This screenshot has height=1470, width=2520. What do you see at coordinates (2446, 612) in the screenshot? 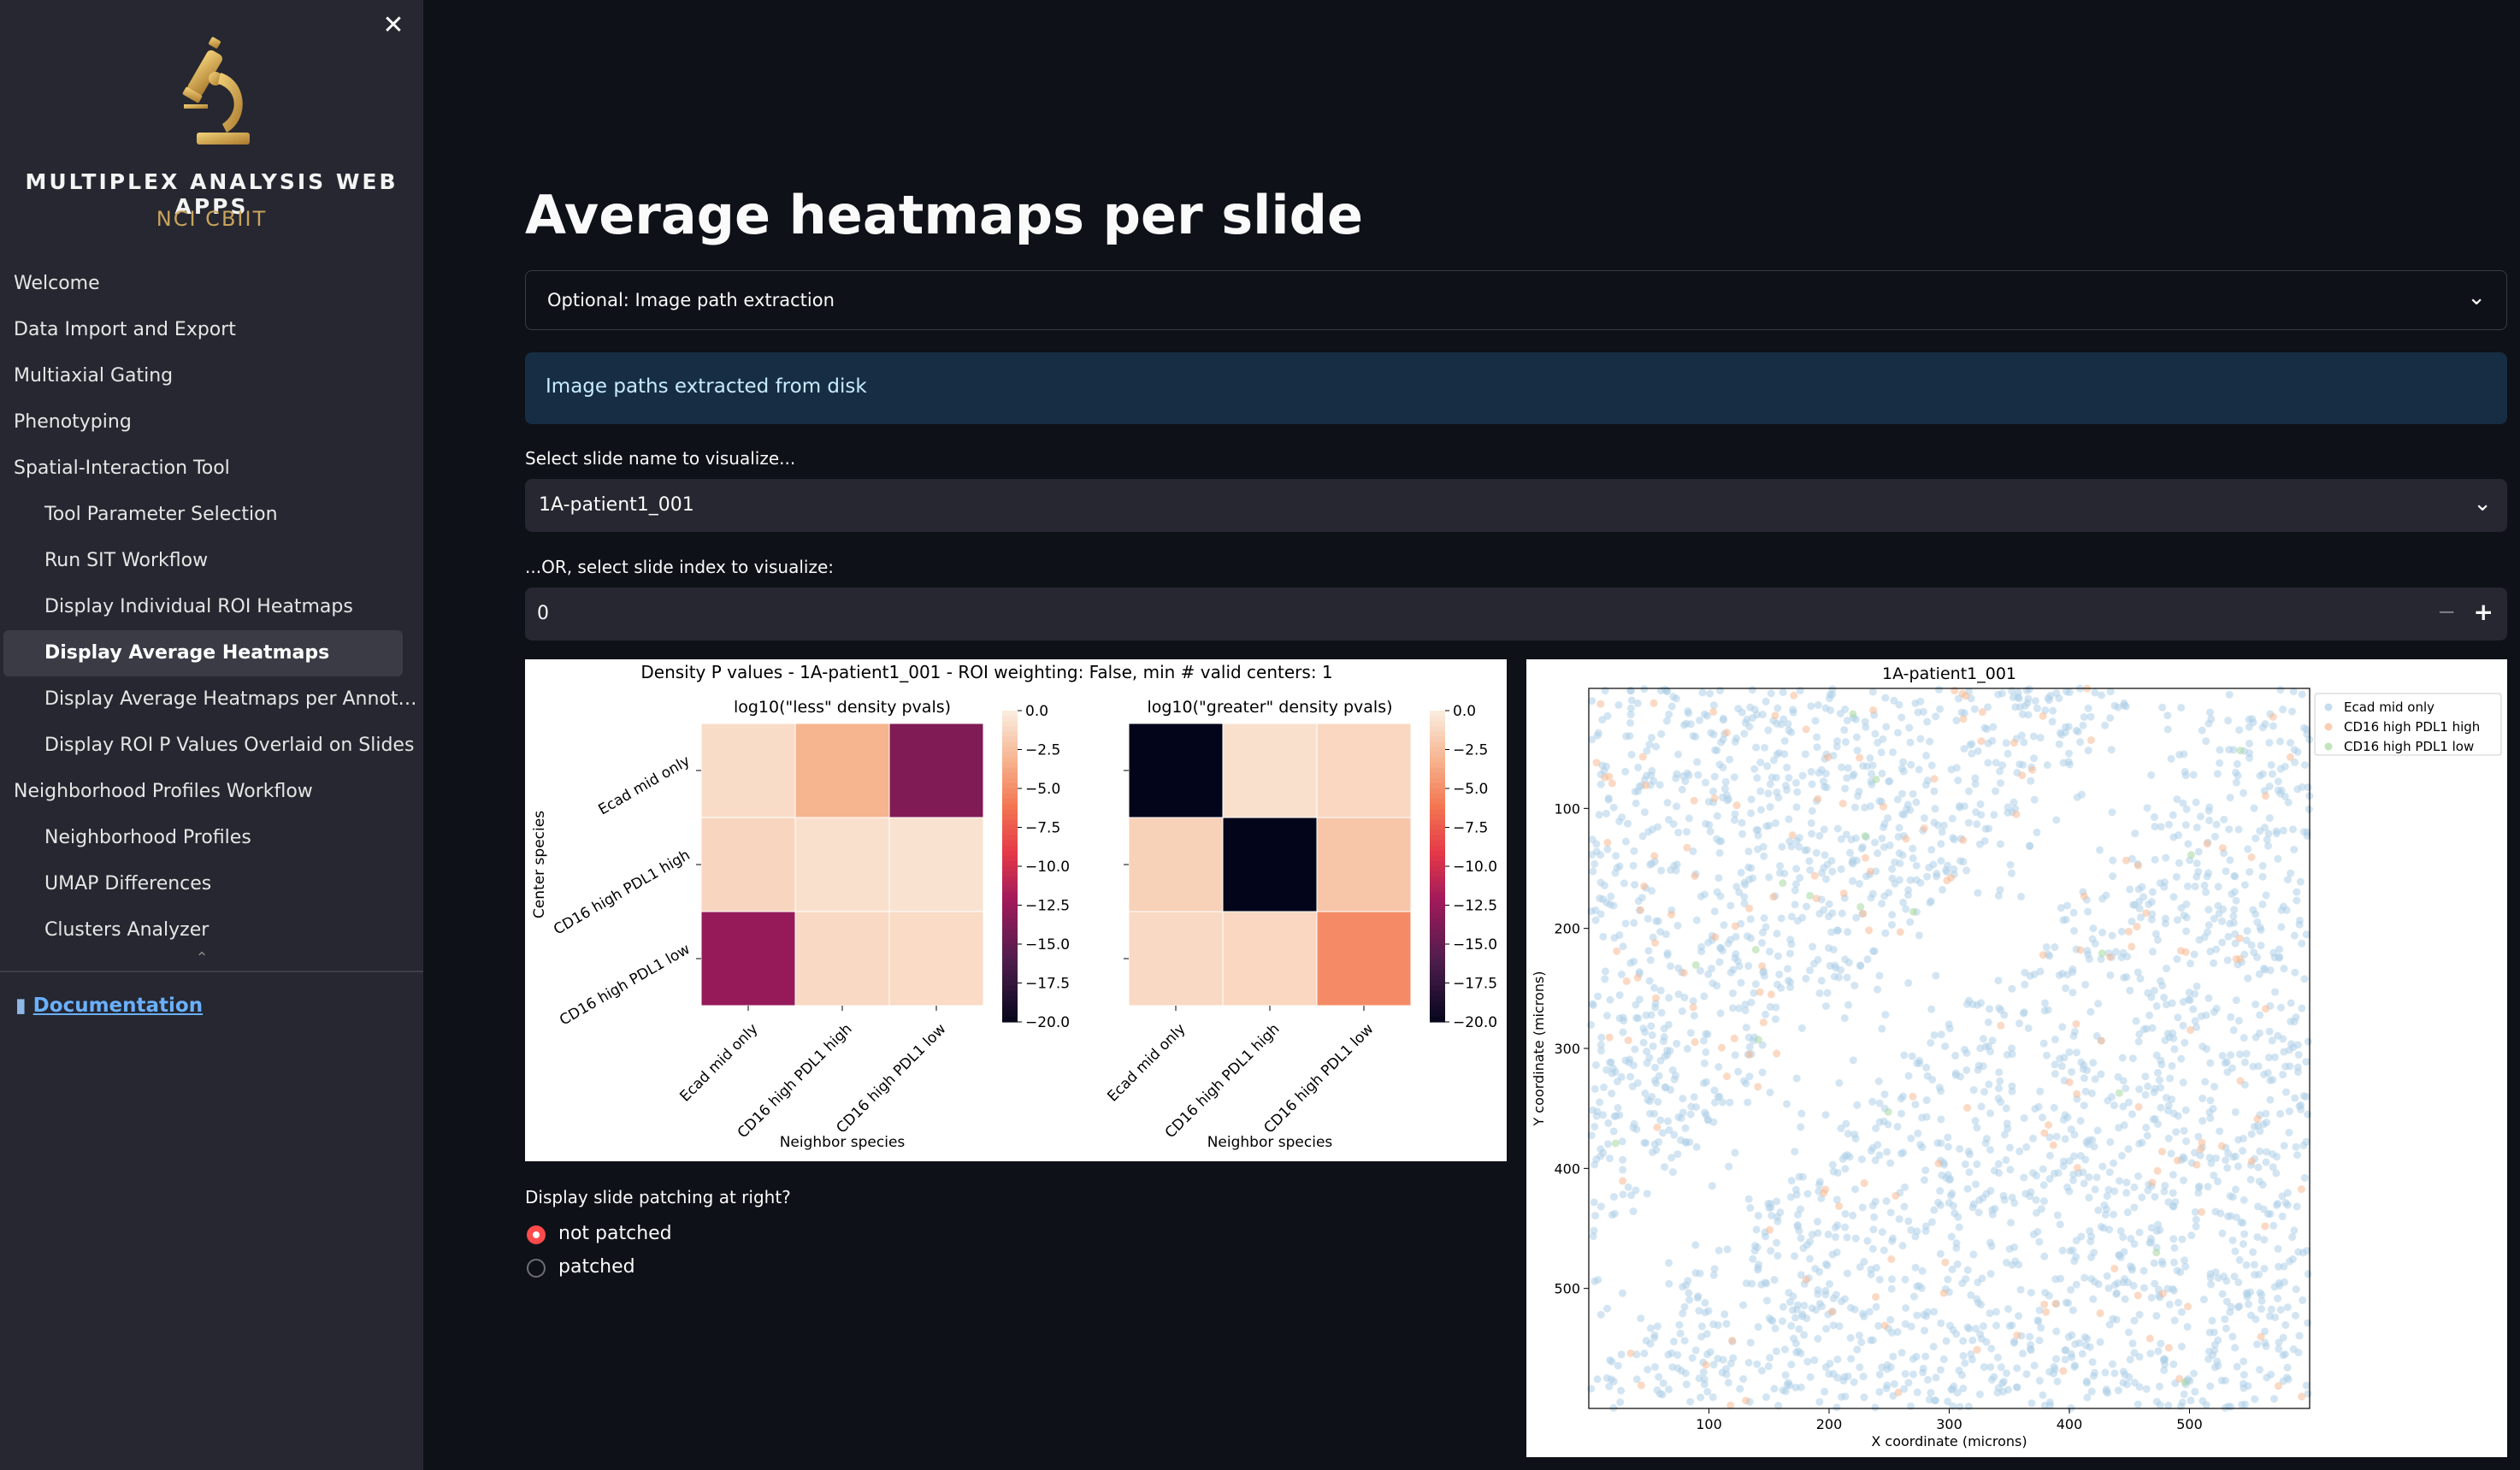
I see `decrement-button: −` at bounding box center [2446, 612].